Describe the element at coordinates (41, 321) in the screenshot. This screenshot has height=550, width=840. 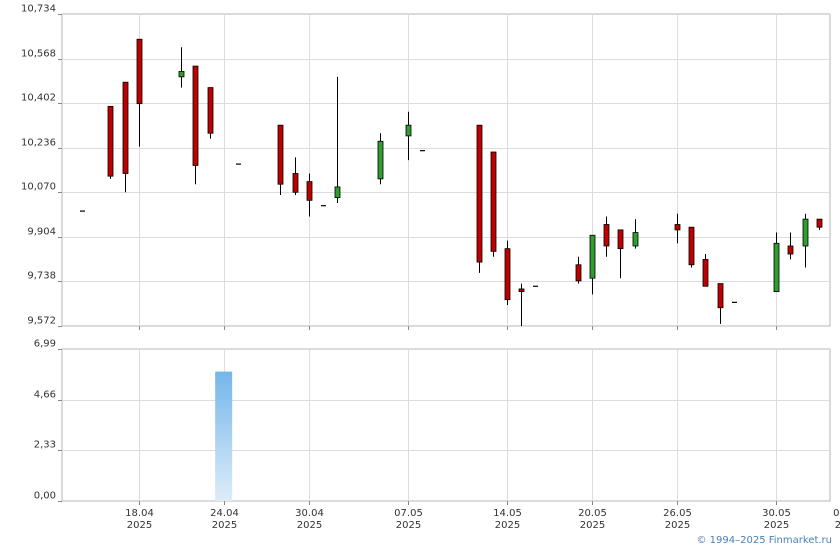
I see `price-tick-label: 9,572` at that location.